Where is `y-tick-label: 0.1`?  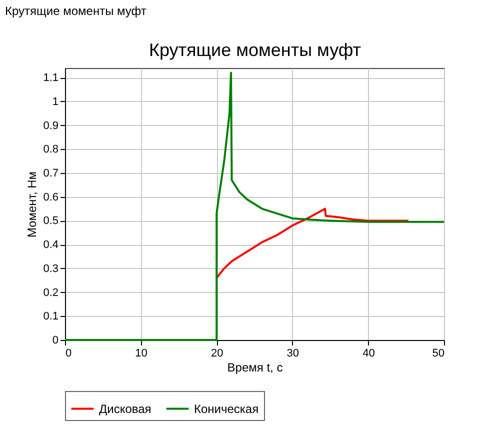 y-tick-label: 0.1 is located at coordinates (50, 316).